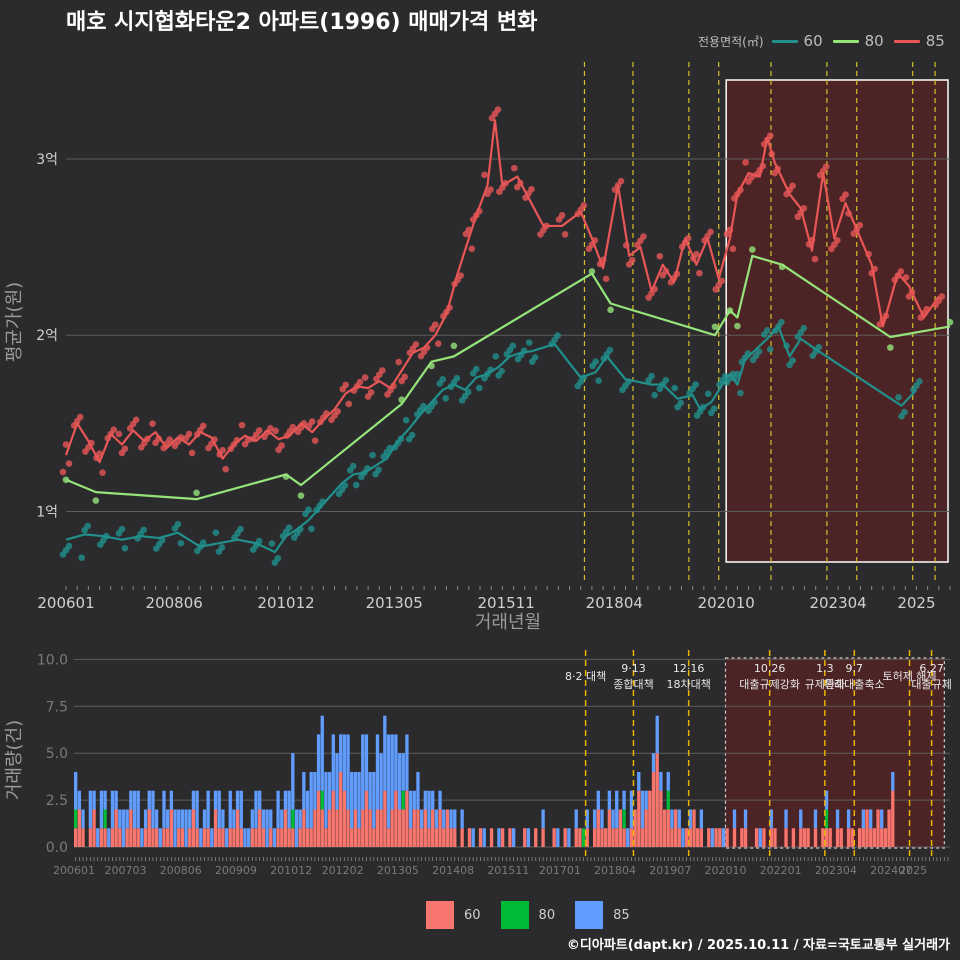  Describe the element at coordinates (14, 760) in the screenshot. I see `volume-y-axis-title: 거래량(건)` at that location.